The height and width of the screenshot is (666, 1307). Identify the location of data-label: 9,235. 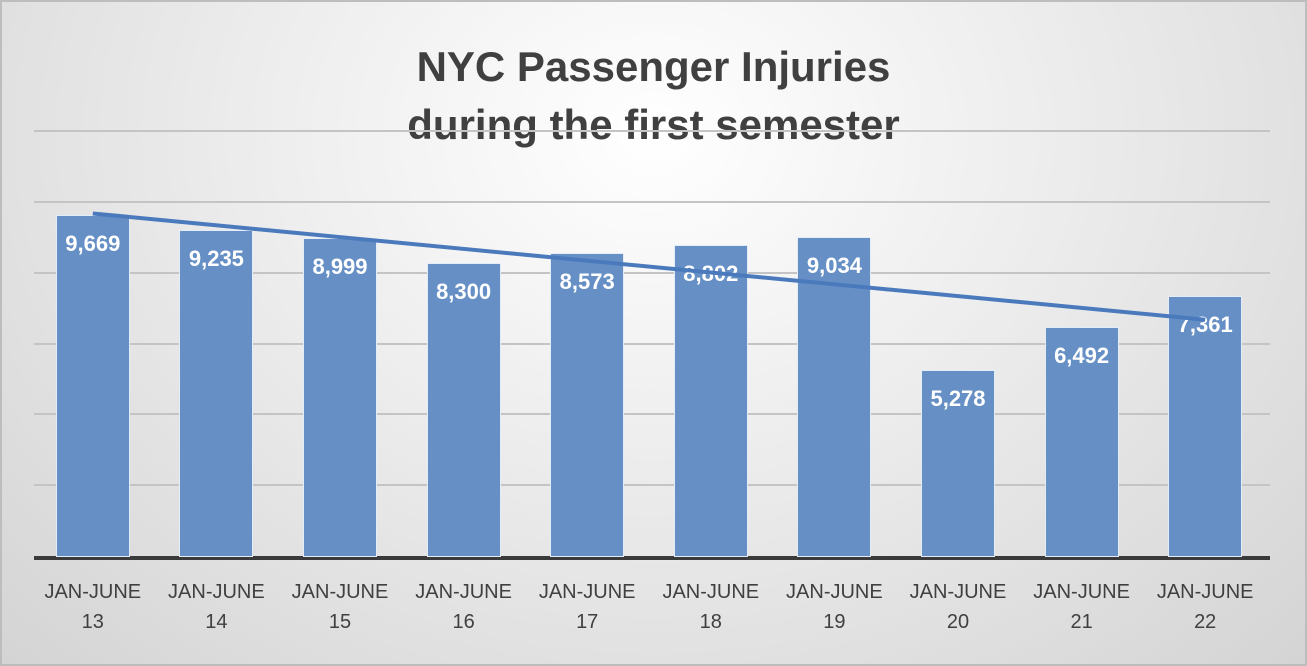
(216, 258).